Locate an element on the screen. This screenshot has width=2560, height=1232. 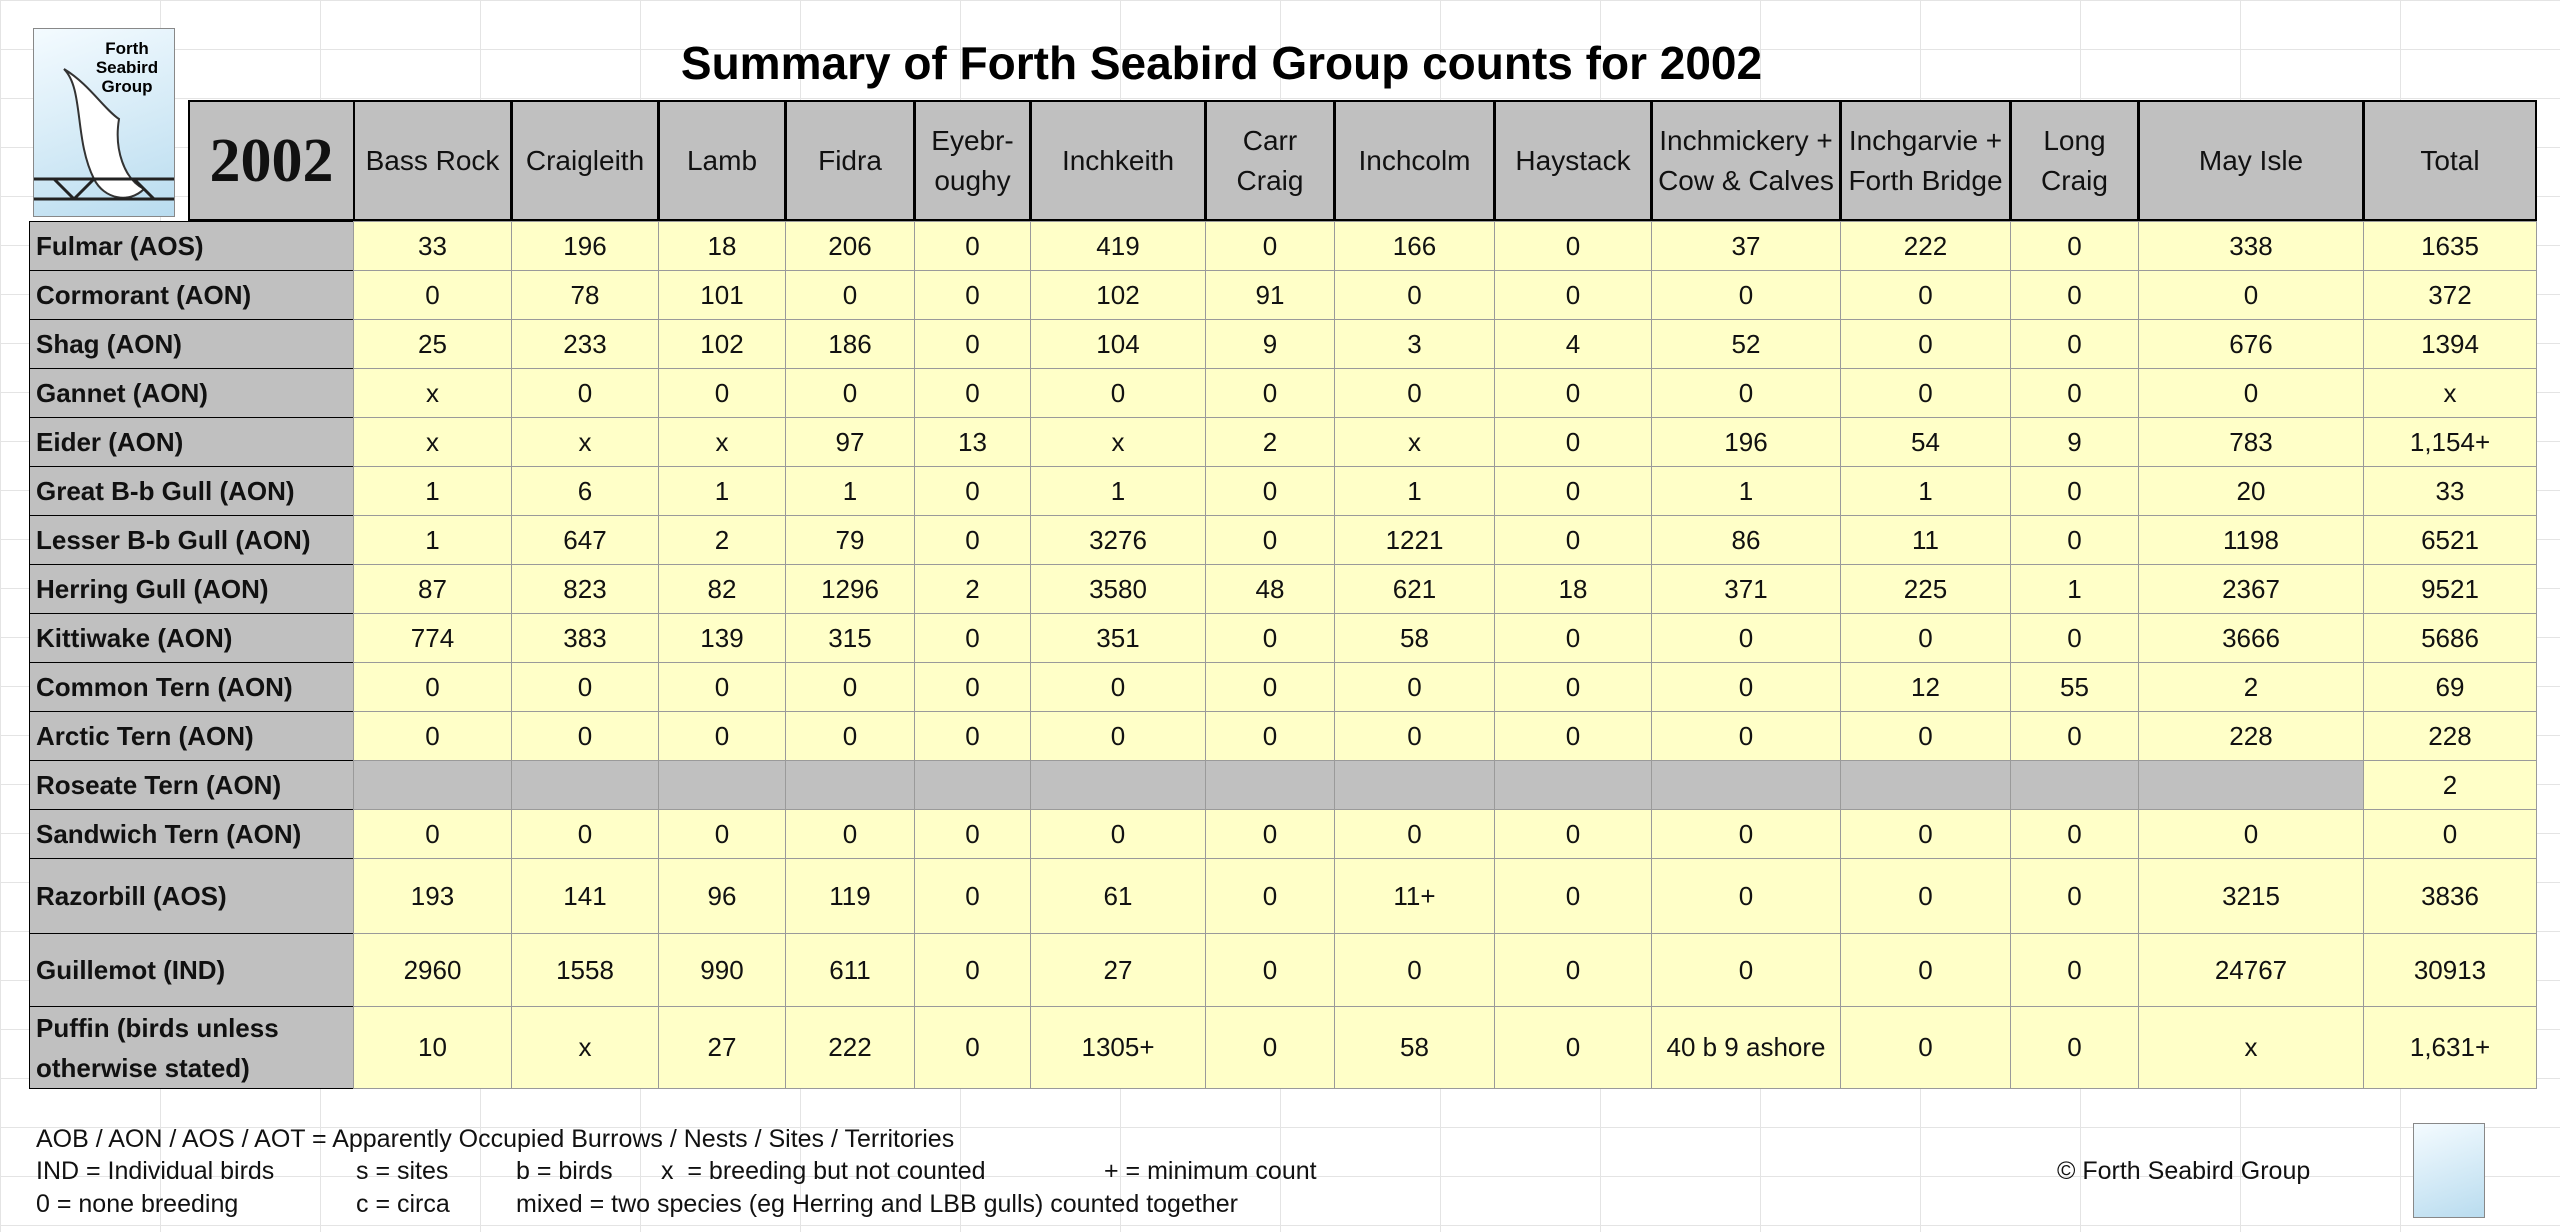
data-cell: 11 is located at coordinates (1925, 540).